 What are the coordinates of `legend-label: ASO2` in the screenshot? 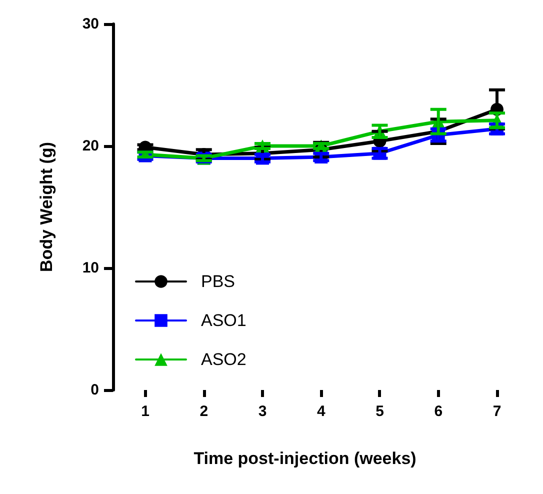 It's located at (223, 359).